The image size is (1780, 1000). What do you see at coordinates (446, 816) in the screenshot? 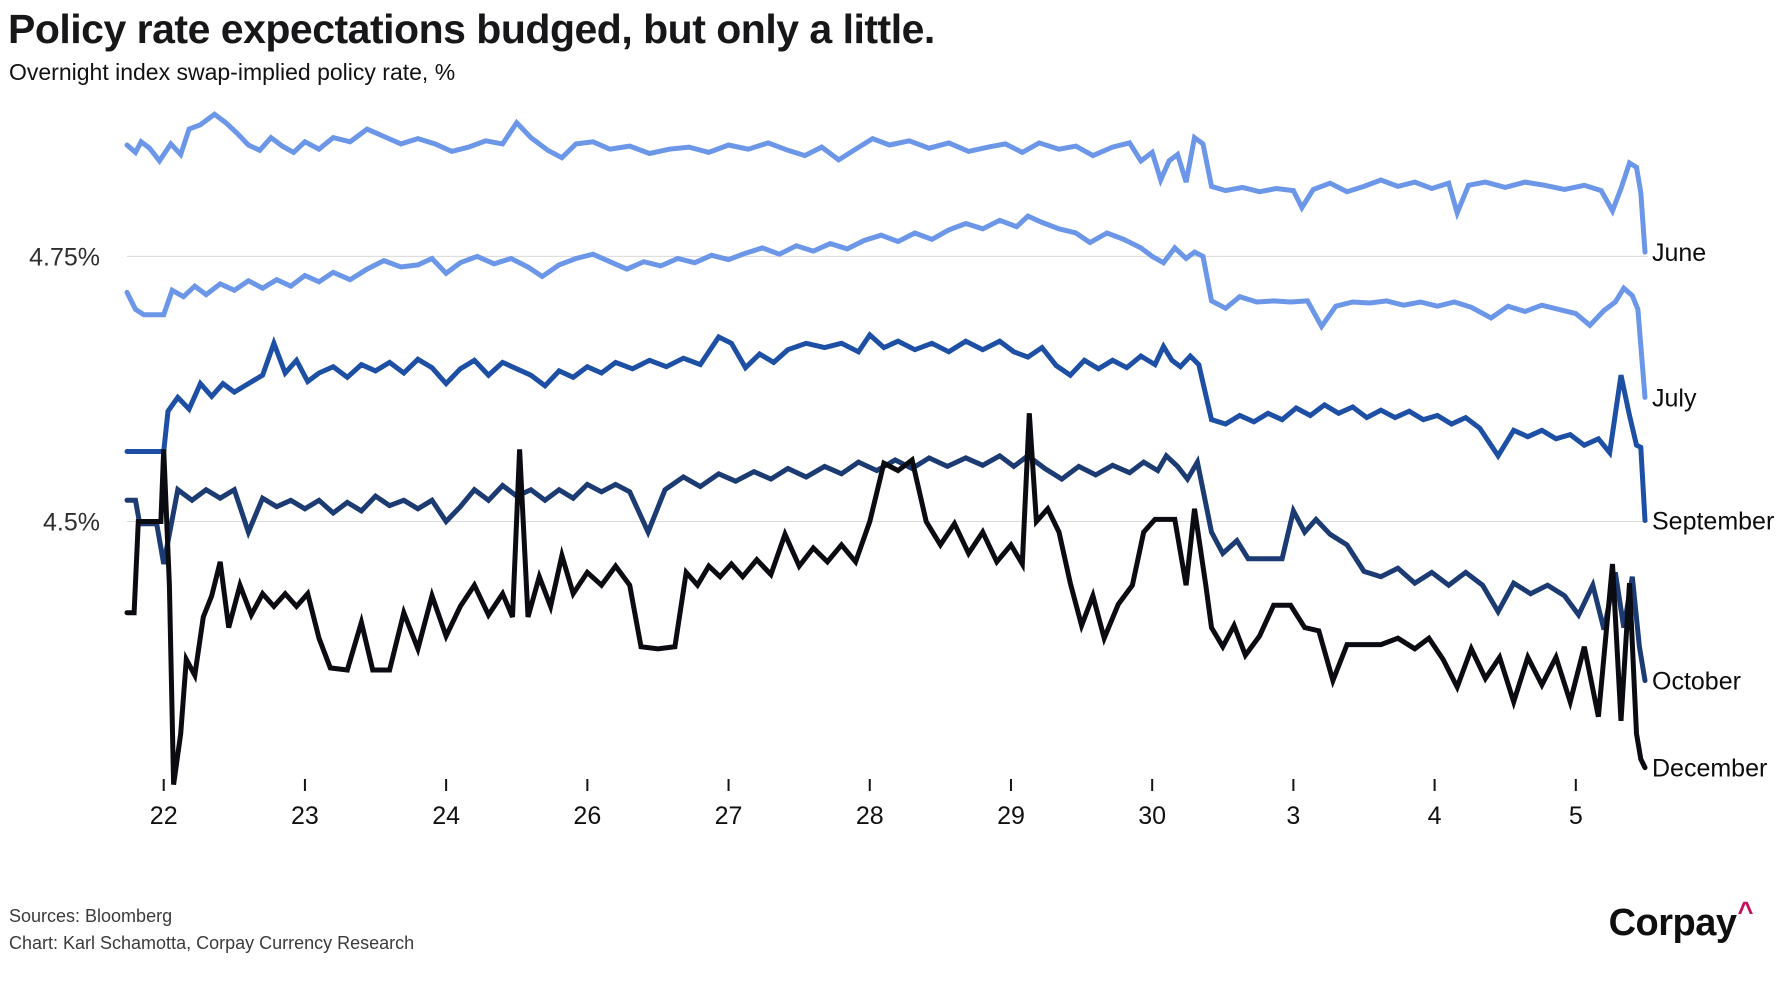
I see `x-axis-label: 24` at bounding box center [446, 816].